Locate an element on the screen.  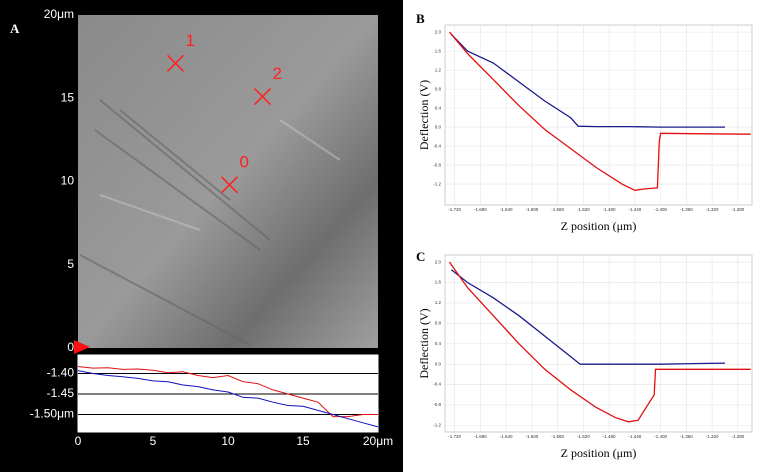
y-tick-label: 5 is located at coordinates (70, 264).